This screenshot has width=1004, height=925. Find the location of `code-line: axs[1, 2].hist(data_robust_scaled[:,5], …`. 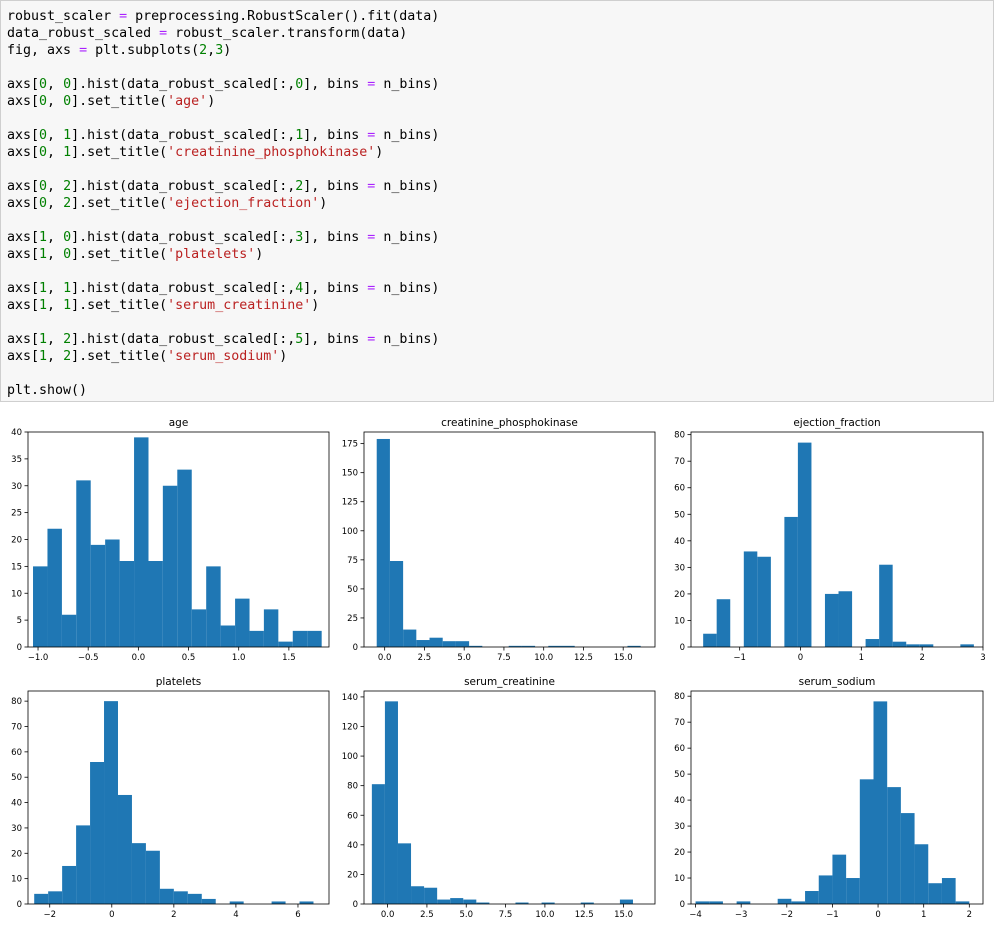

code-line: axs[1, 2].hist(data_robust_scaled[:,5], … is located at coordinates (223, 339).